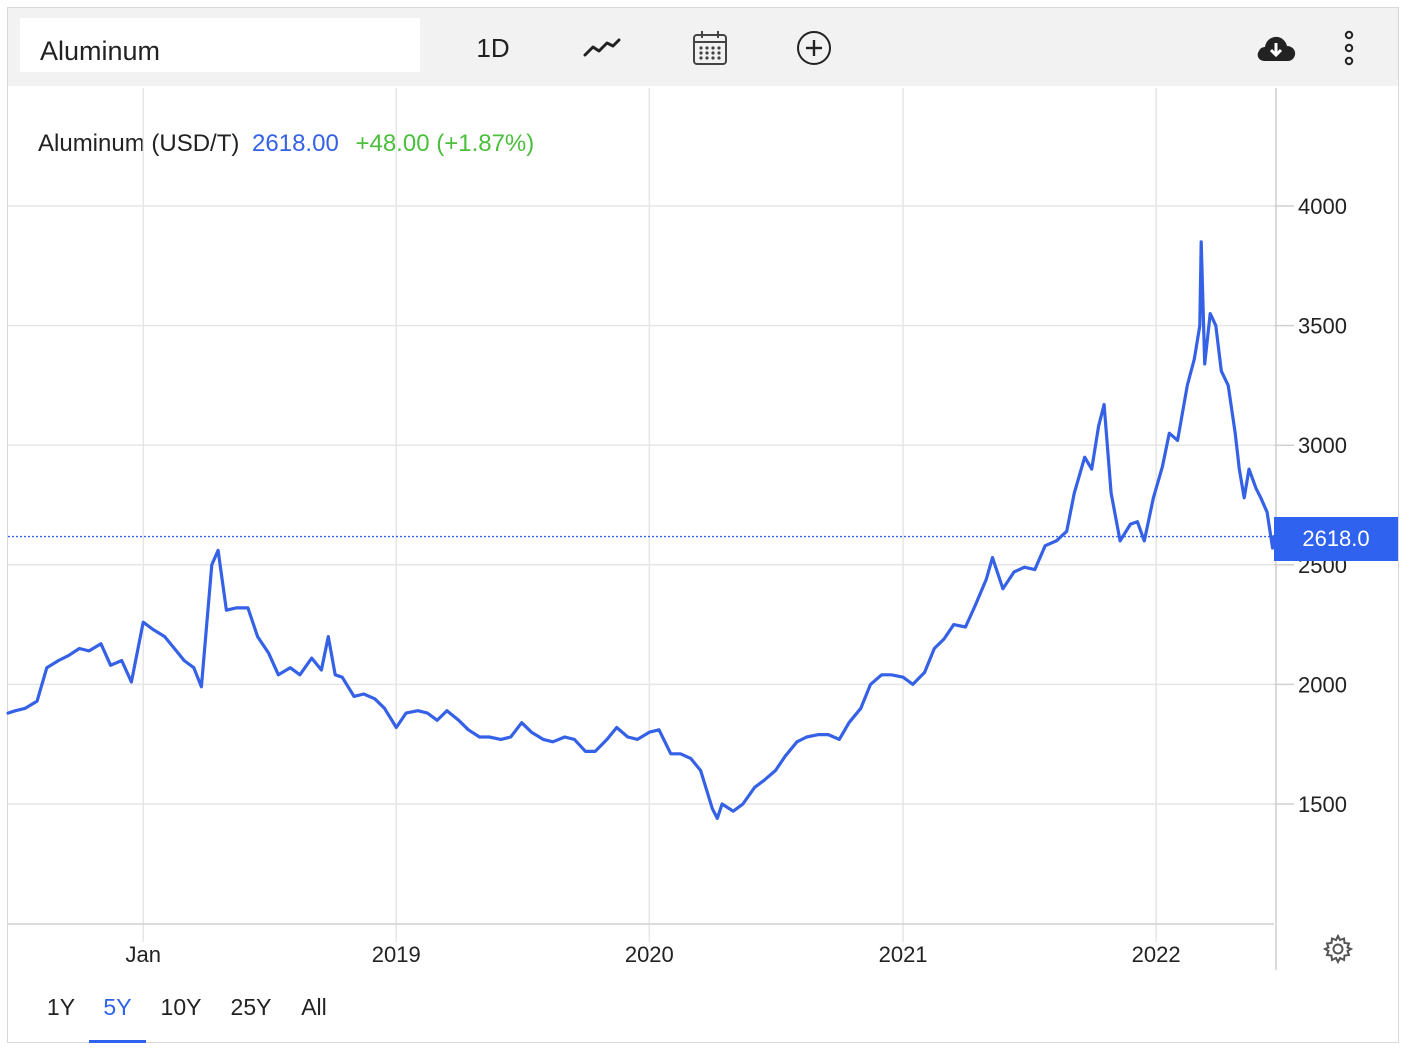  I want to click on x-tick-label: 2022, so click(1156, 954).